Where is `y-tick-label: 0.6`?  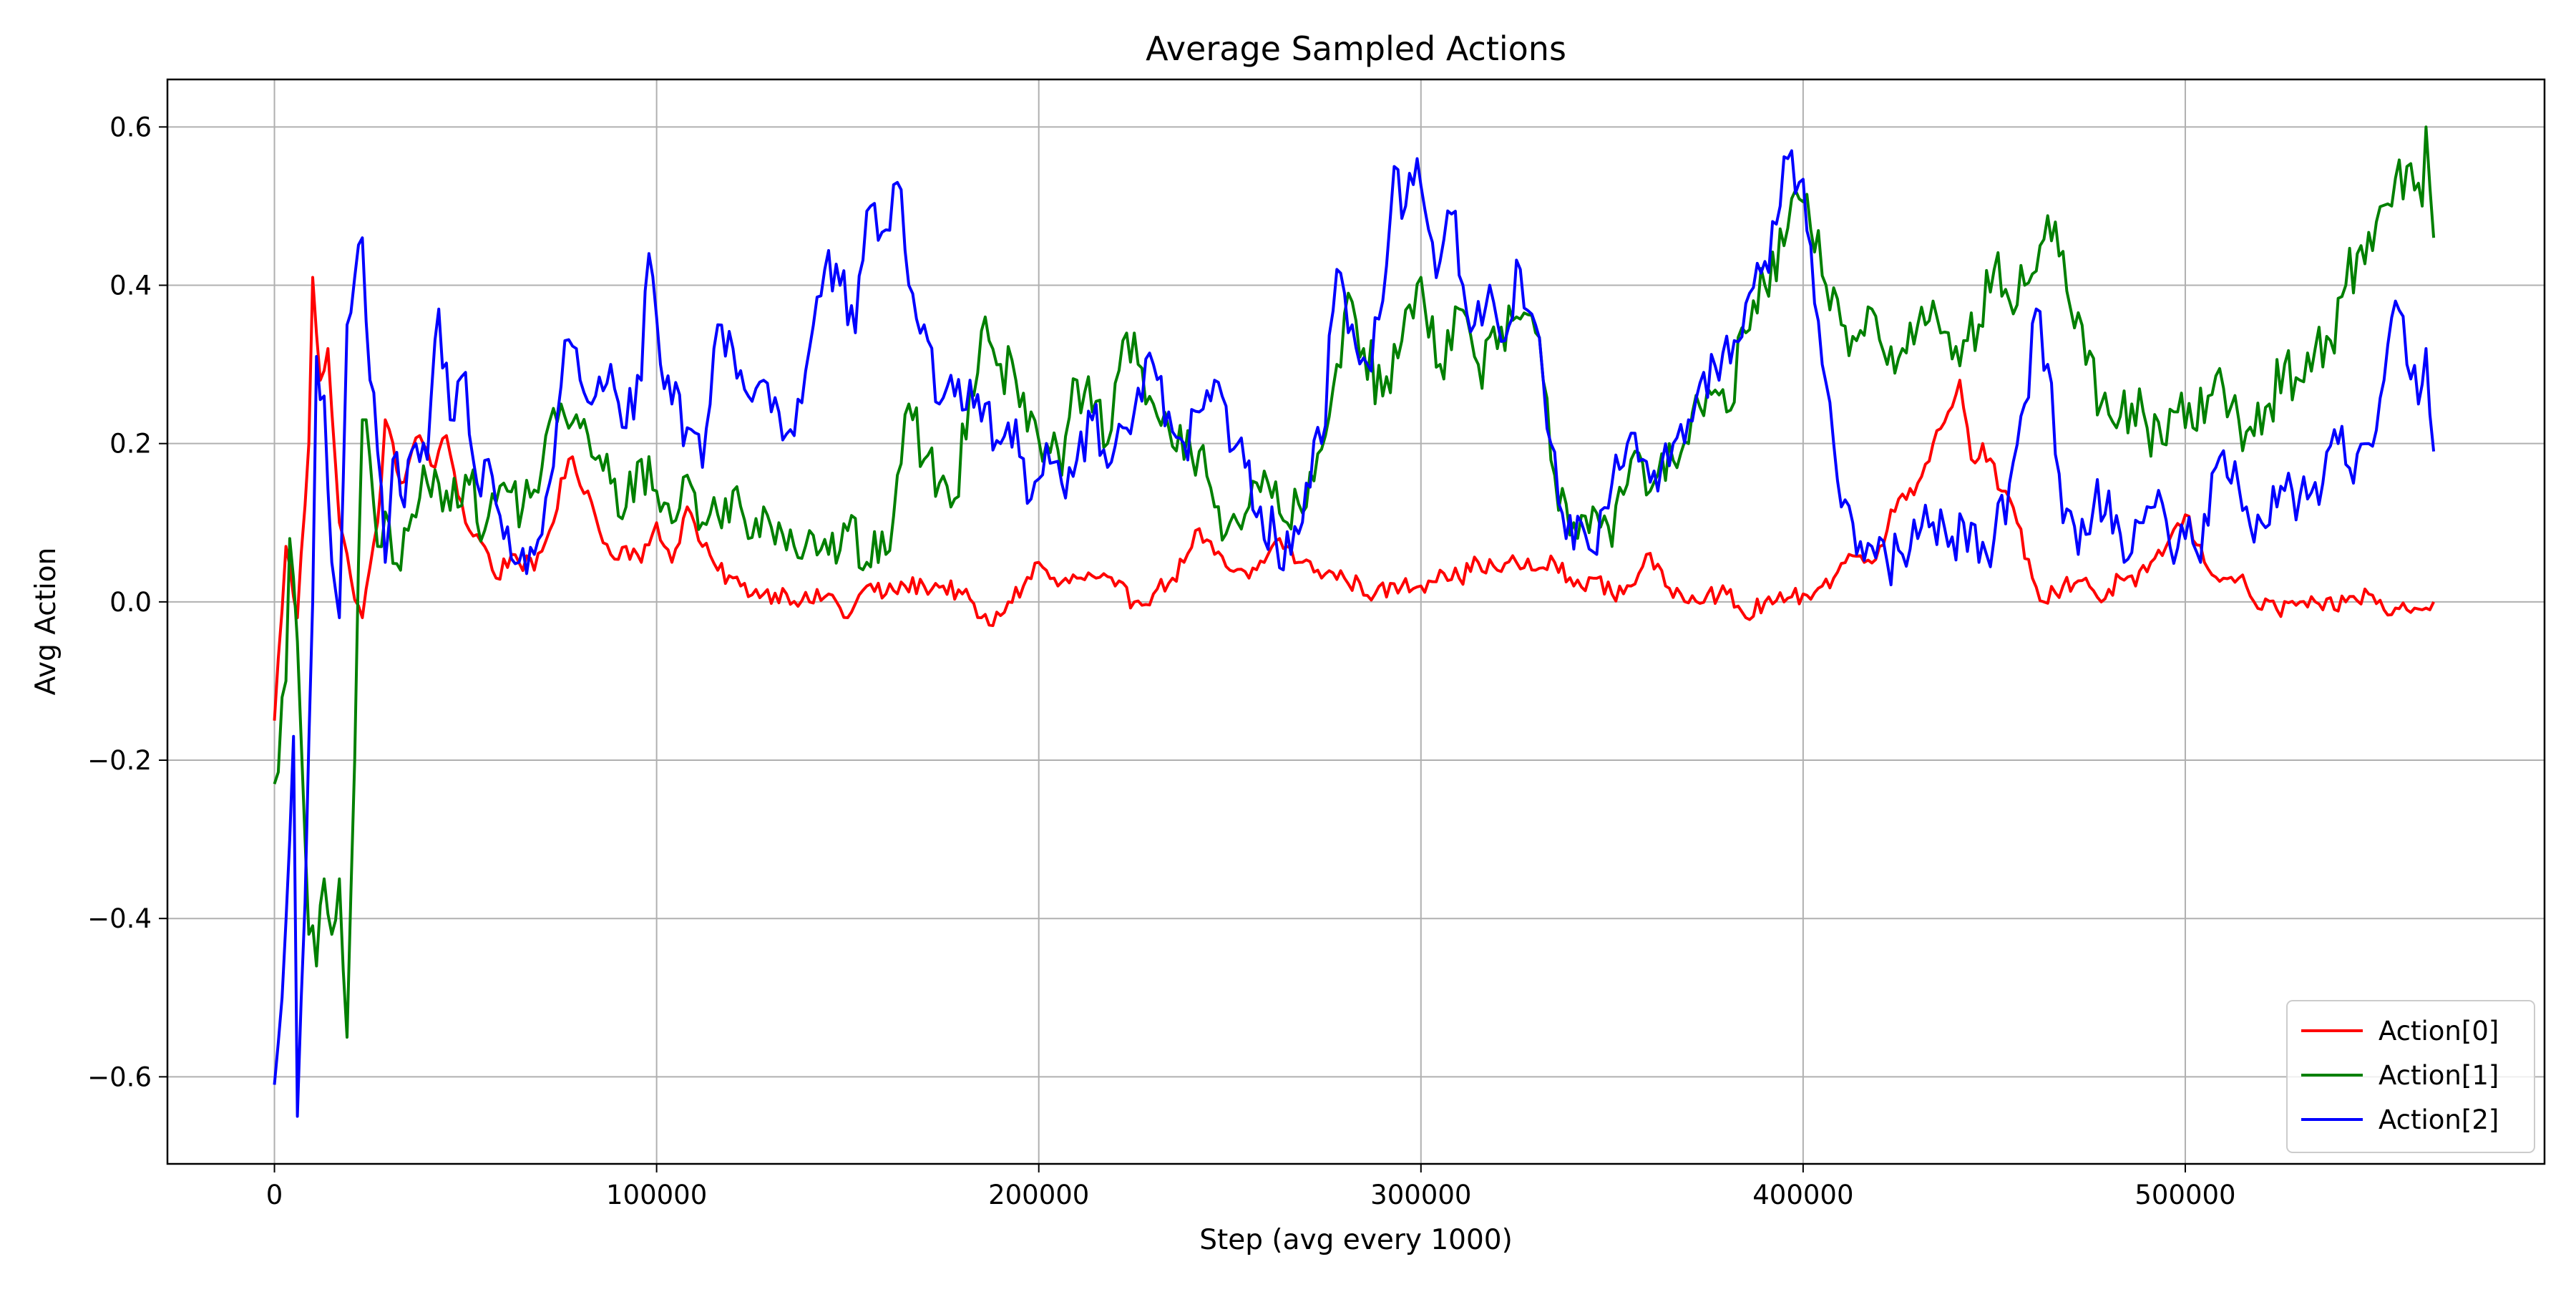
y-tick-label: 0.6 is located at coordinates (130, 127).